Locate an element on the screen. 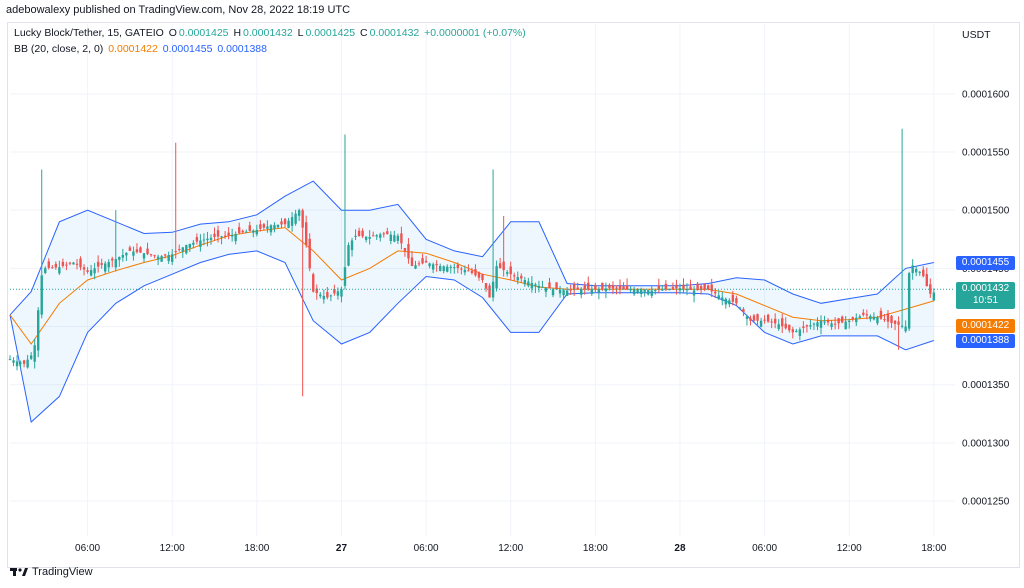  legend-bb-label: BB (20, close, 2, 0) is located at coordinates (59, 49).